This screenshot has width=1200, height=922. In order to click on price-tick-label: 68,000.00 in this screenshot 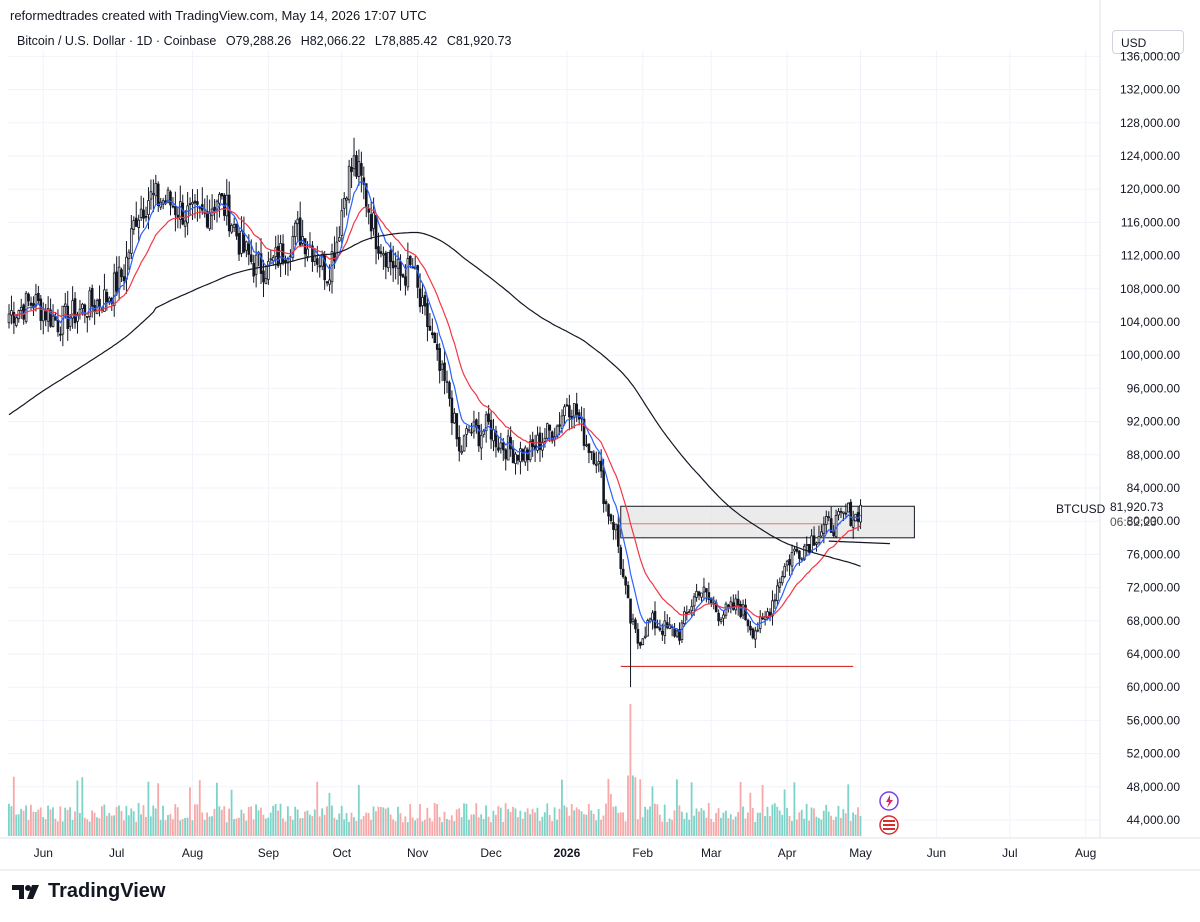, I will do `click(1154, 621)`.